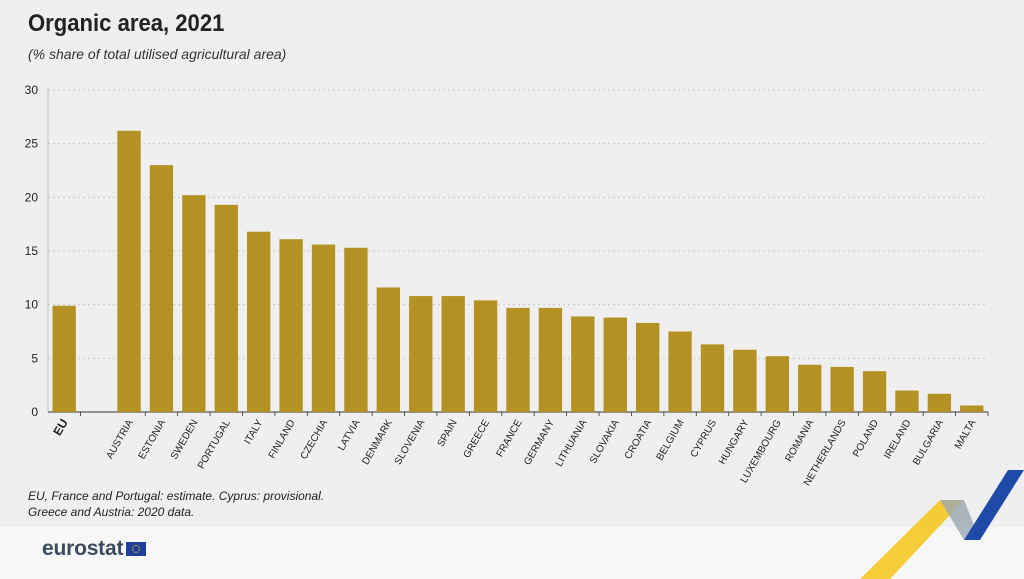  Describe the element at coordinates (136, 549) in the screenshot. I see `eu-flag-icon` at that location.